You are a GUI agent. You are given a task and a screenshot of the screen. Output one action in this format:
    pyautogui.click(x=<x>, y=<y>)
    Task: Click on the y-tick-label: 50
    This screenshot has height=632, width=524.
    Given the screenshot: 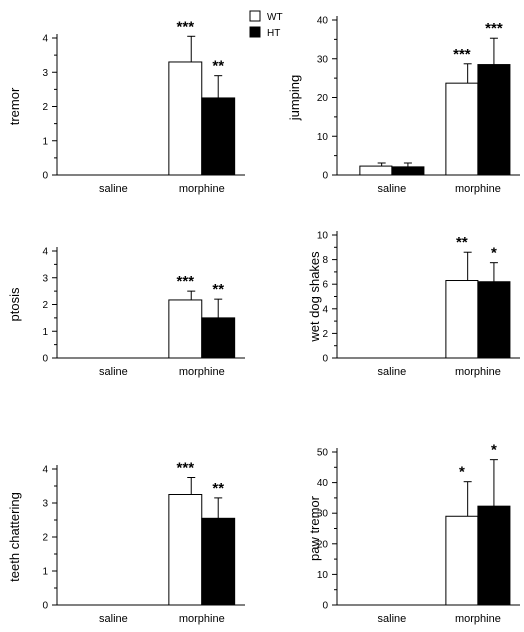 What is the action you would take?
    pyautogui.click(x=323, y=453)
    